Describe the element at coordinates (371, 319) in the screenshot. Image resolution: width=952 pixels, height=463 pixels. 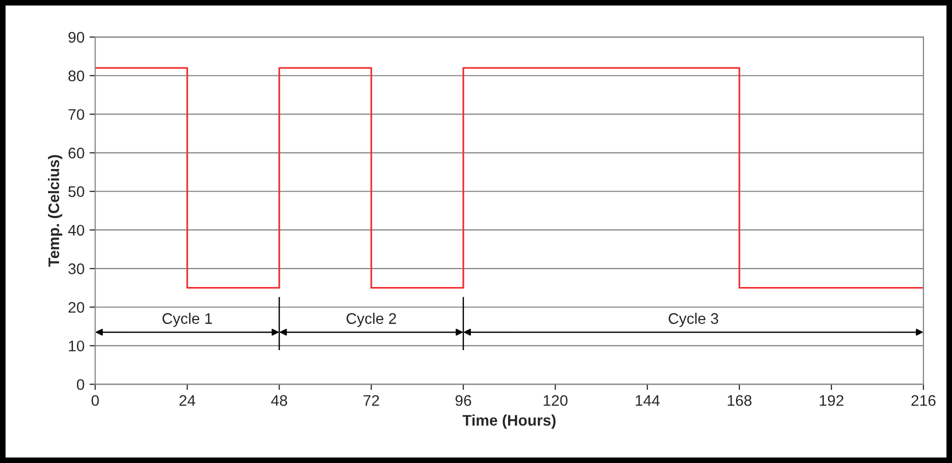
I see `annotation: Cycle 2` at that location.